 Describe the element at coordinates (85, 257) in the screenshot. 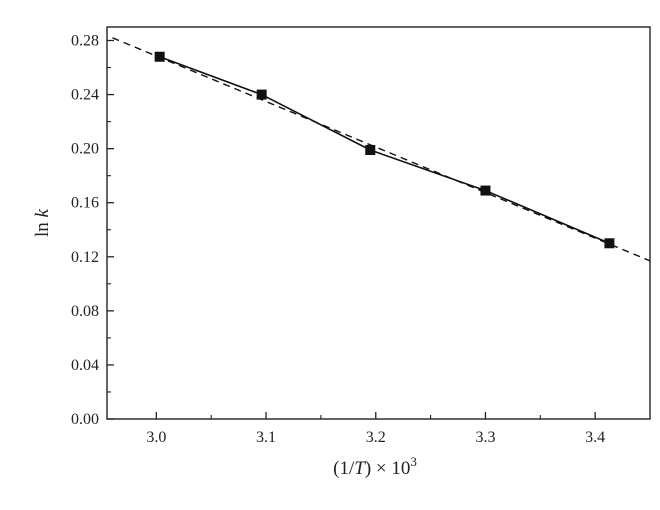

I see `y-tick-label: 0.12` at that location.